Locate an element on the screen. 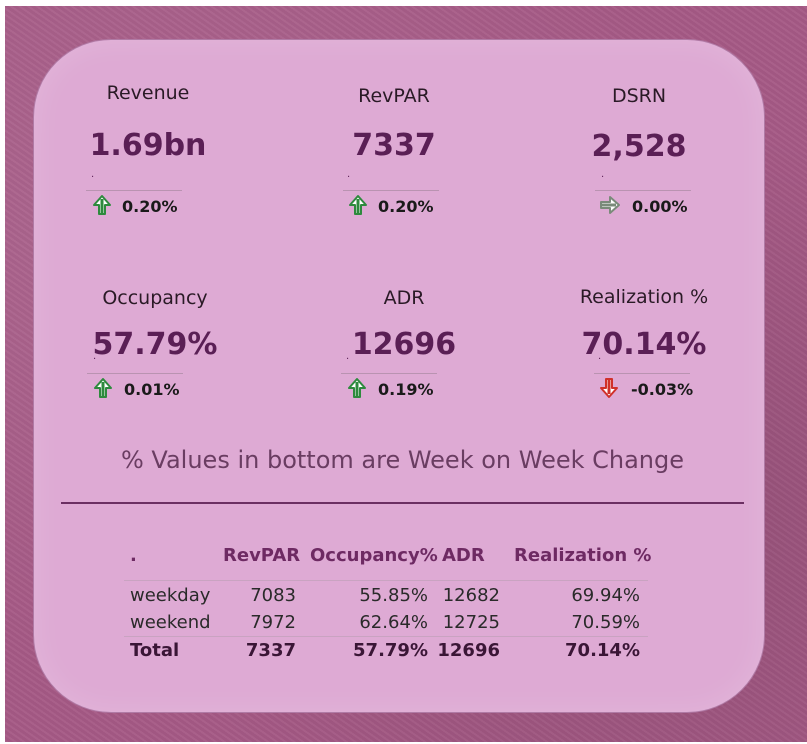  table-cell: 69.94% is located at coordinates (605, 595).